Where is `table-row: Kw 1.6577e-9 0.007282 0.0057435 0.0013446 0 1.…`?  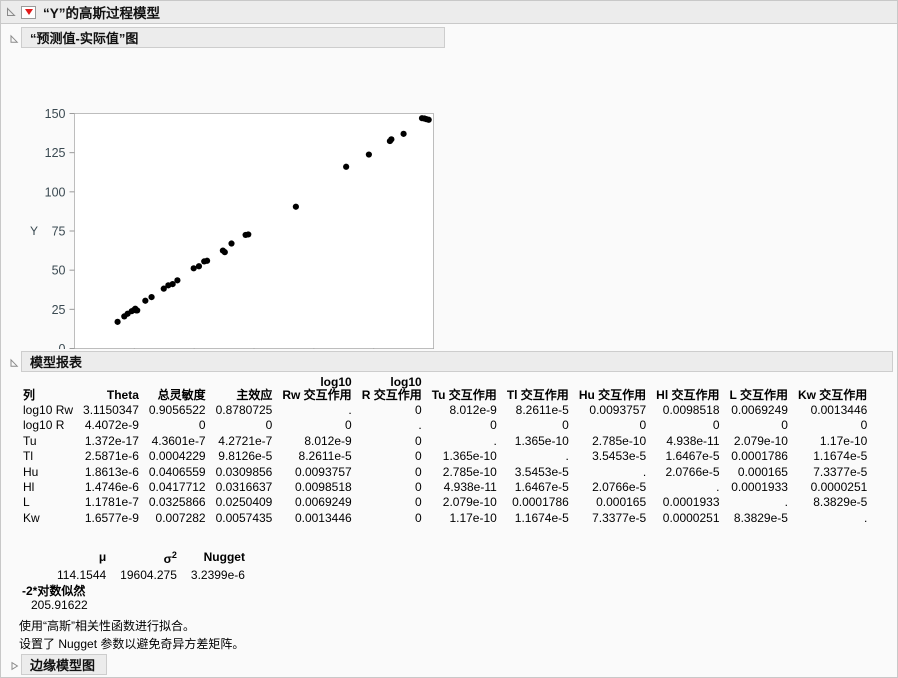
table-row: Kw 1.6577e-9 0.007282 0.0057435 0.0013446 0 1.… is located at coordinates (436, 518).